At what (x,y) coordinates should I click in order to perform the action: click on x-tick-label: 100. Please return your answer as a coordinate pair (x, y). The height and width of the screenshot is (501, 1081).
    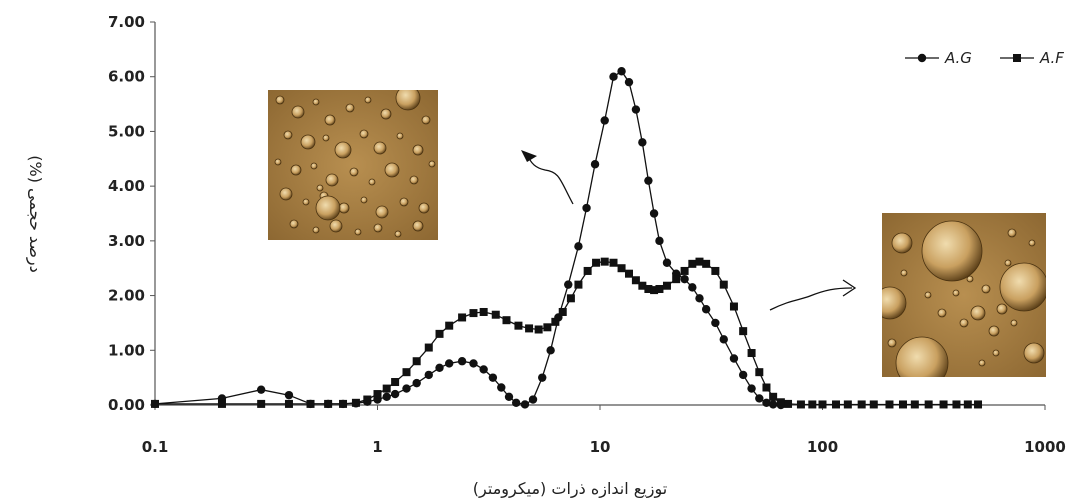
    Looking at the image, I should click on (822, 447).